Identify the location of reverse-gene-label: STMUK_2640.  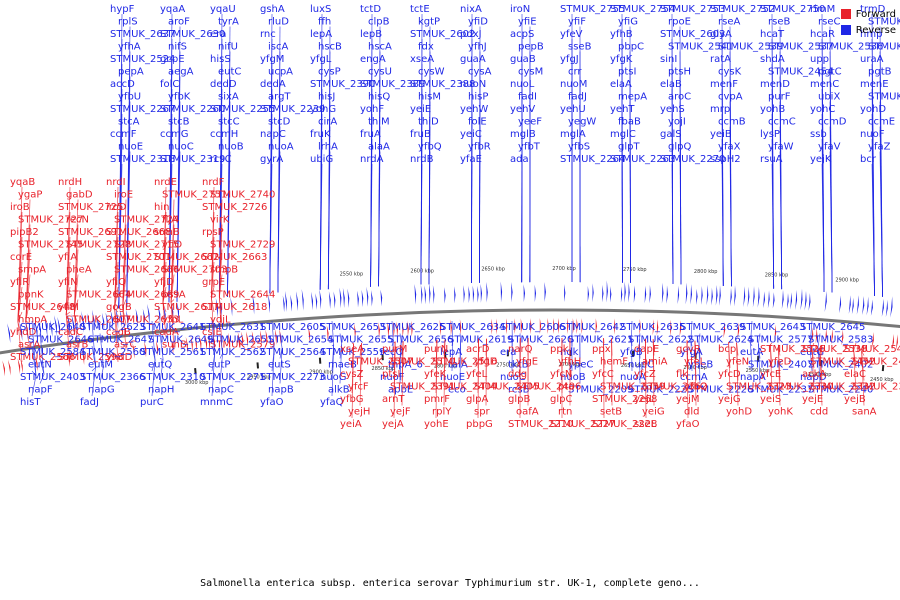
(52, 327).